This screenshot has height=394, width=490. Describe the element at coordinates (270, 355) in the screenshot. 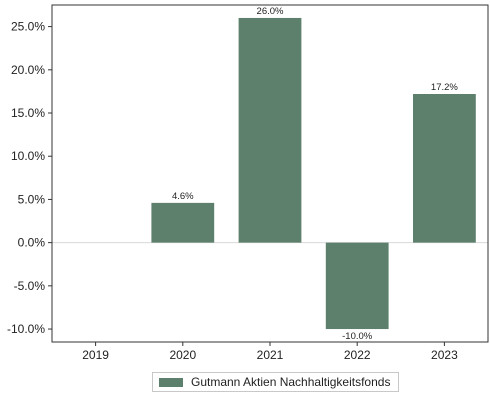

I see `x-tick-label: 2021` at that location.